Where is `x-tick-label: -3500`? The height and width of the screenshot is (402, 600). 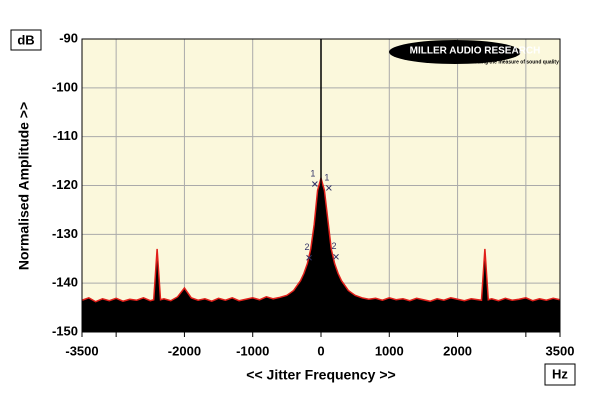
x-tick-label: -3500 is located at coordinates (81, 350).